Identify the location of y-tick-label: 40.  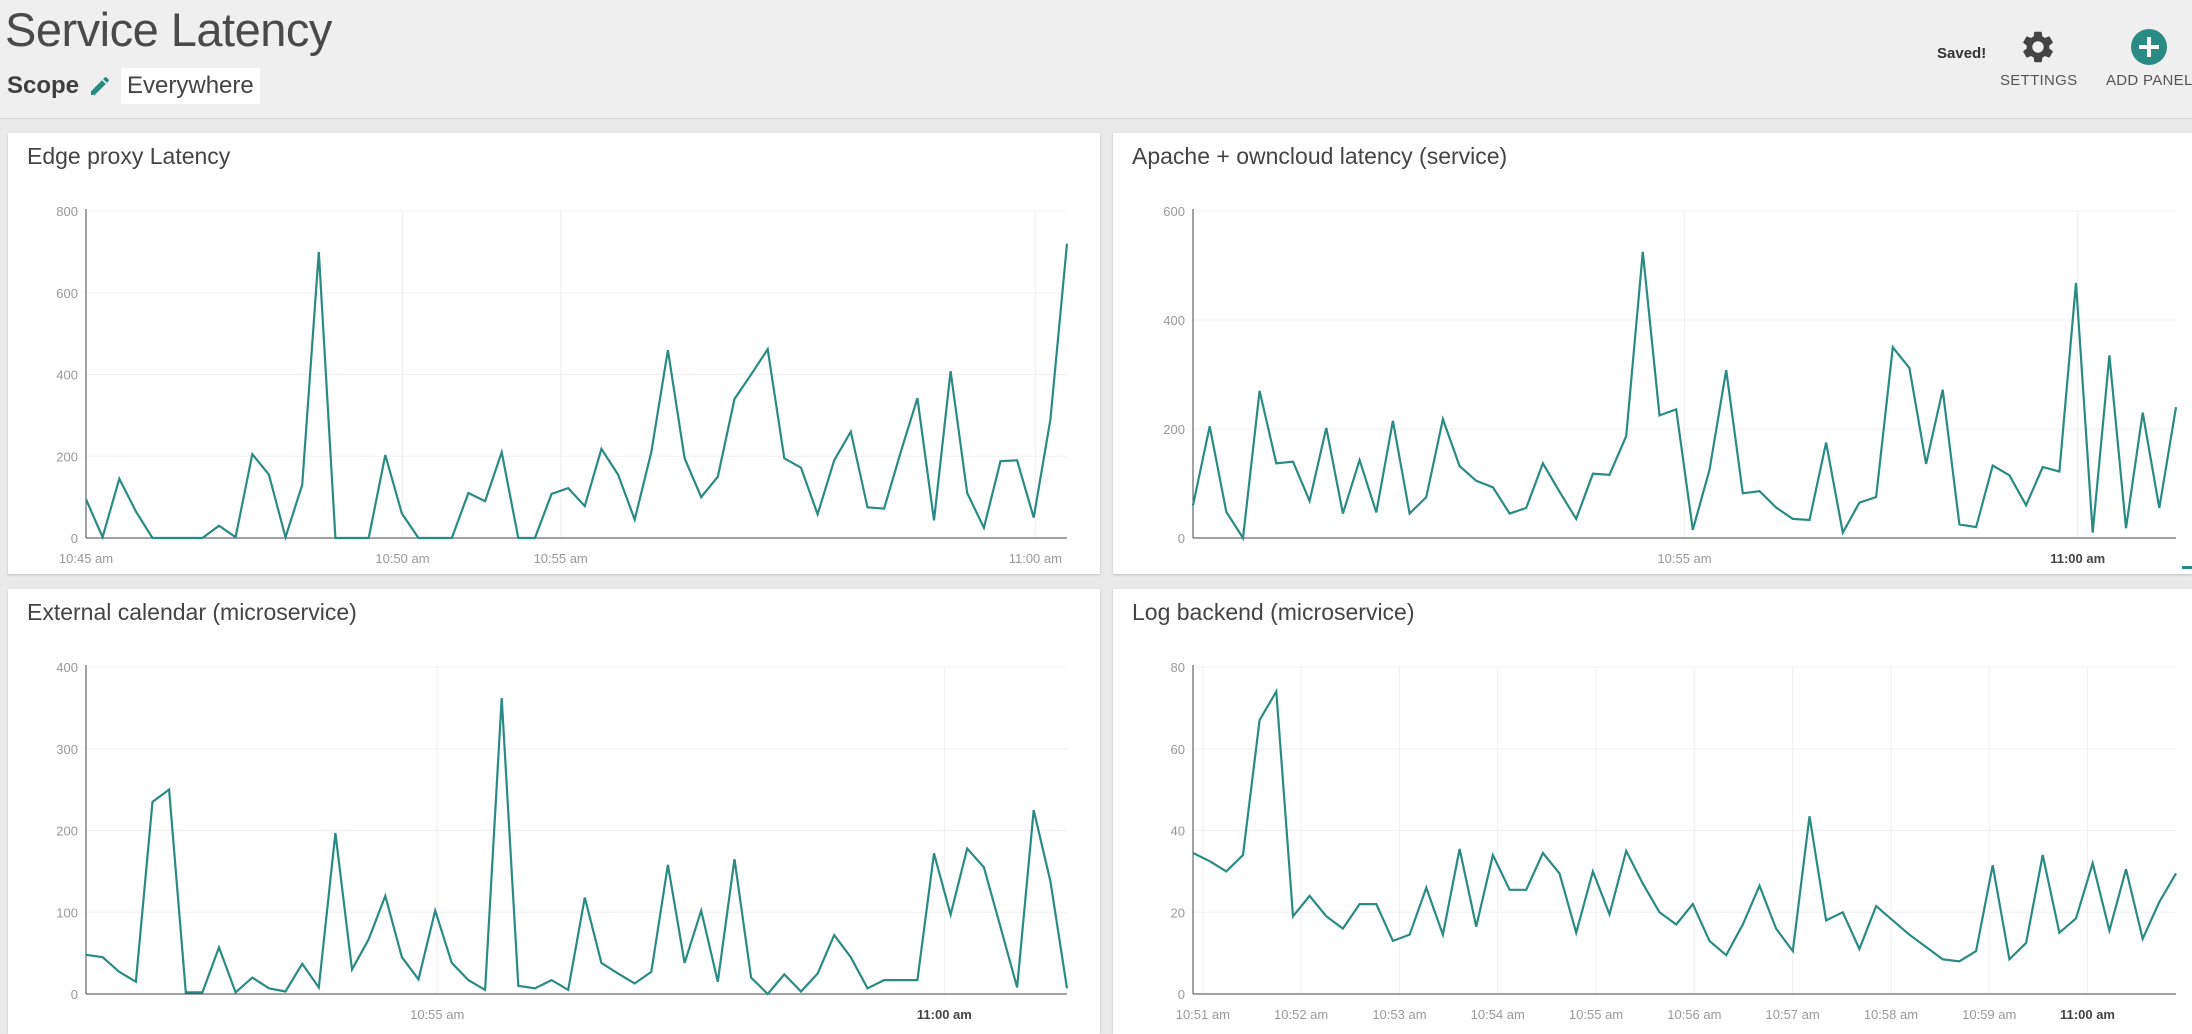
(1178, 831).